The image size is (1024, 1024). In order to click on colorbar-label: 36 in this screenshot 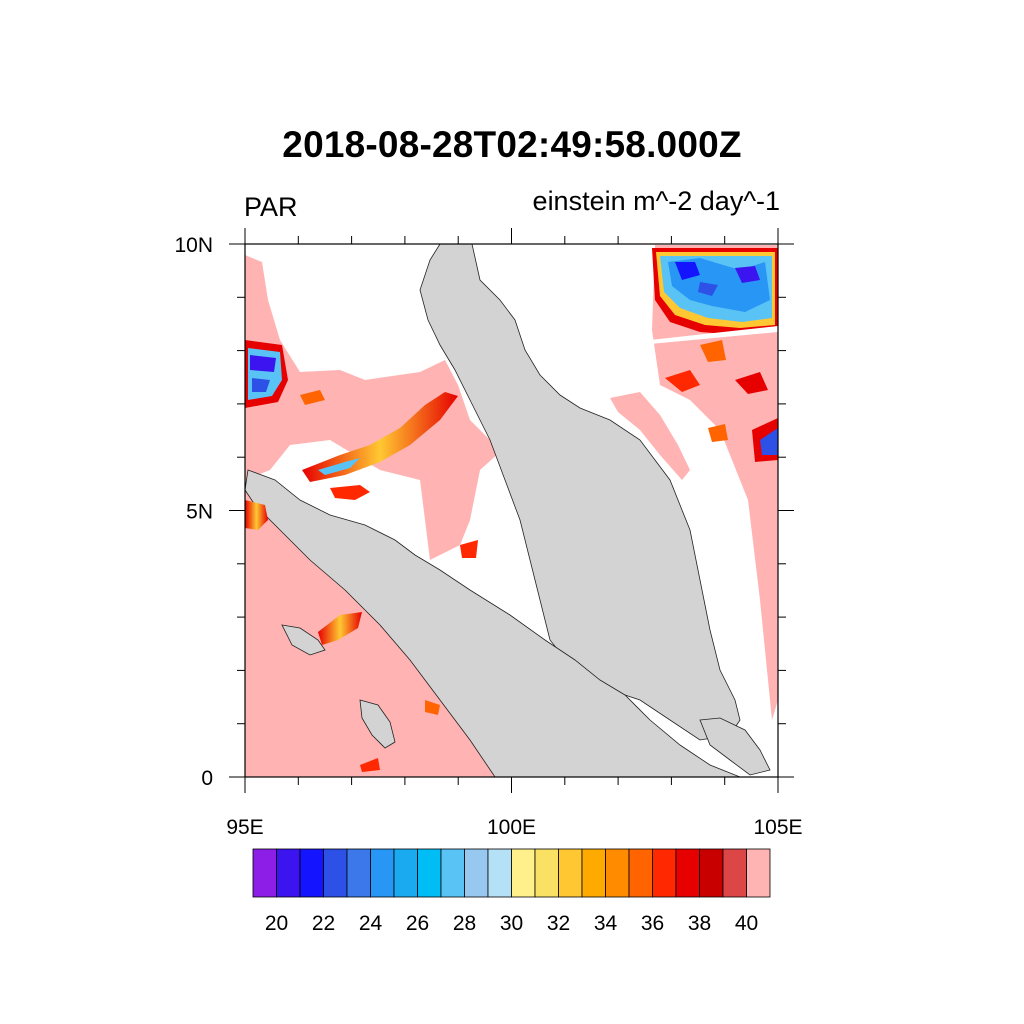, I will do `click(652, 923)`.